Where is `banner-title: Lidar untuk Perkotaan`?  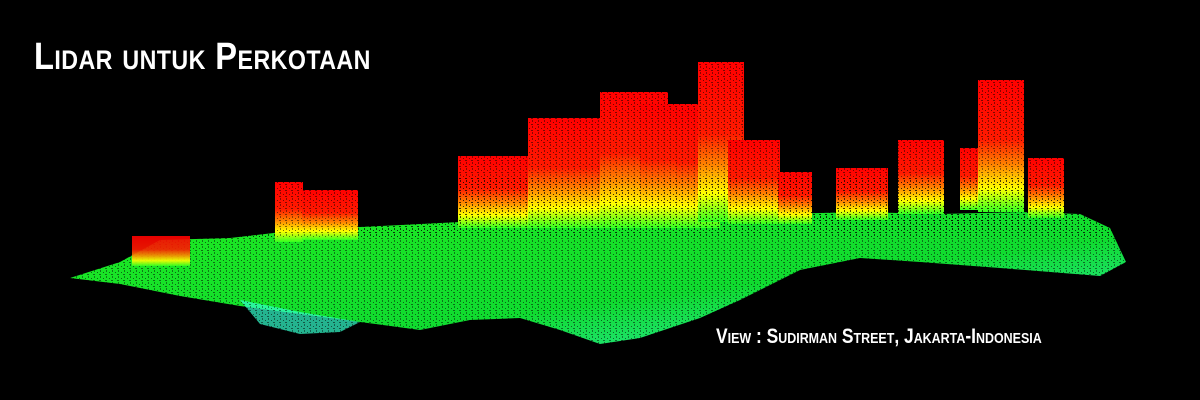 banner-title: Lidar untuk Perkotaan is located at coordinates (202, 57).